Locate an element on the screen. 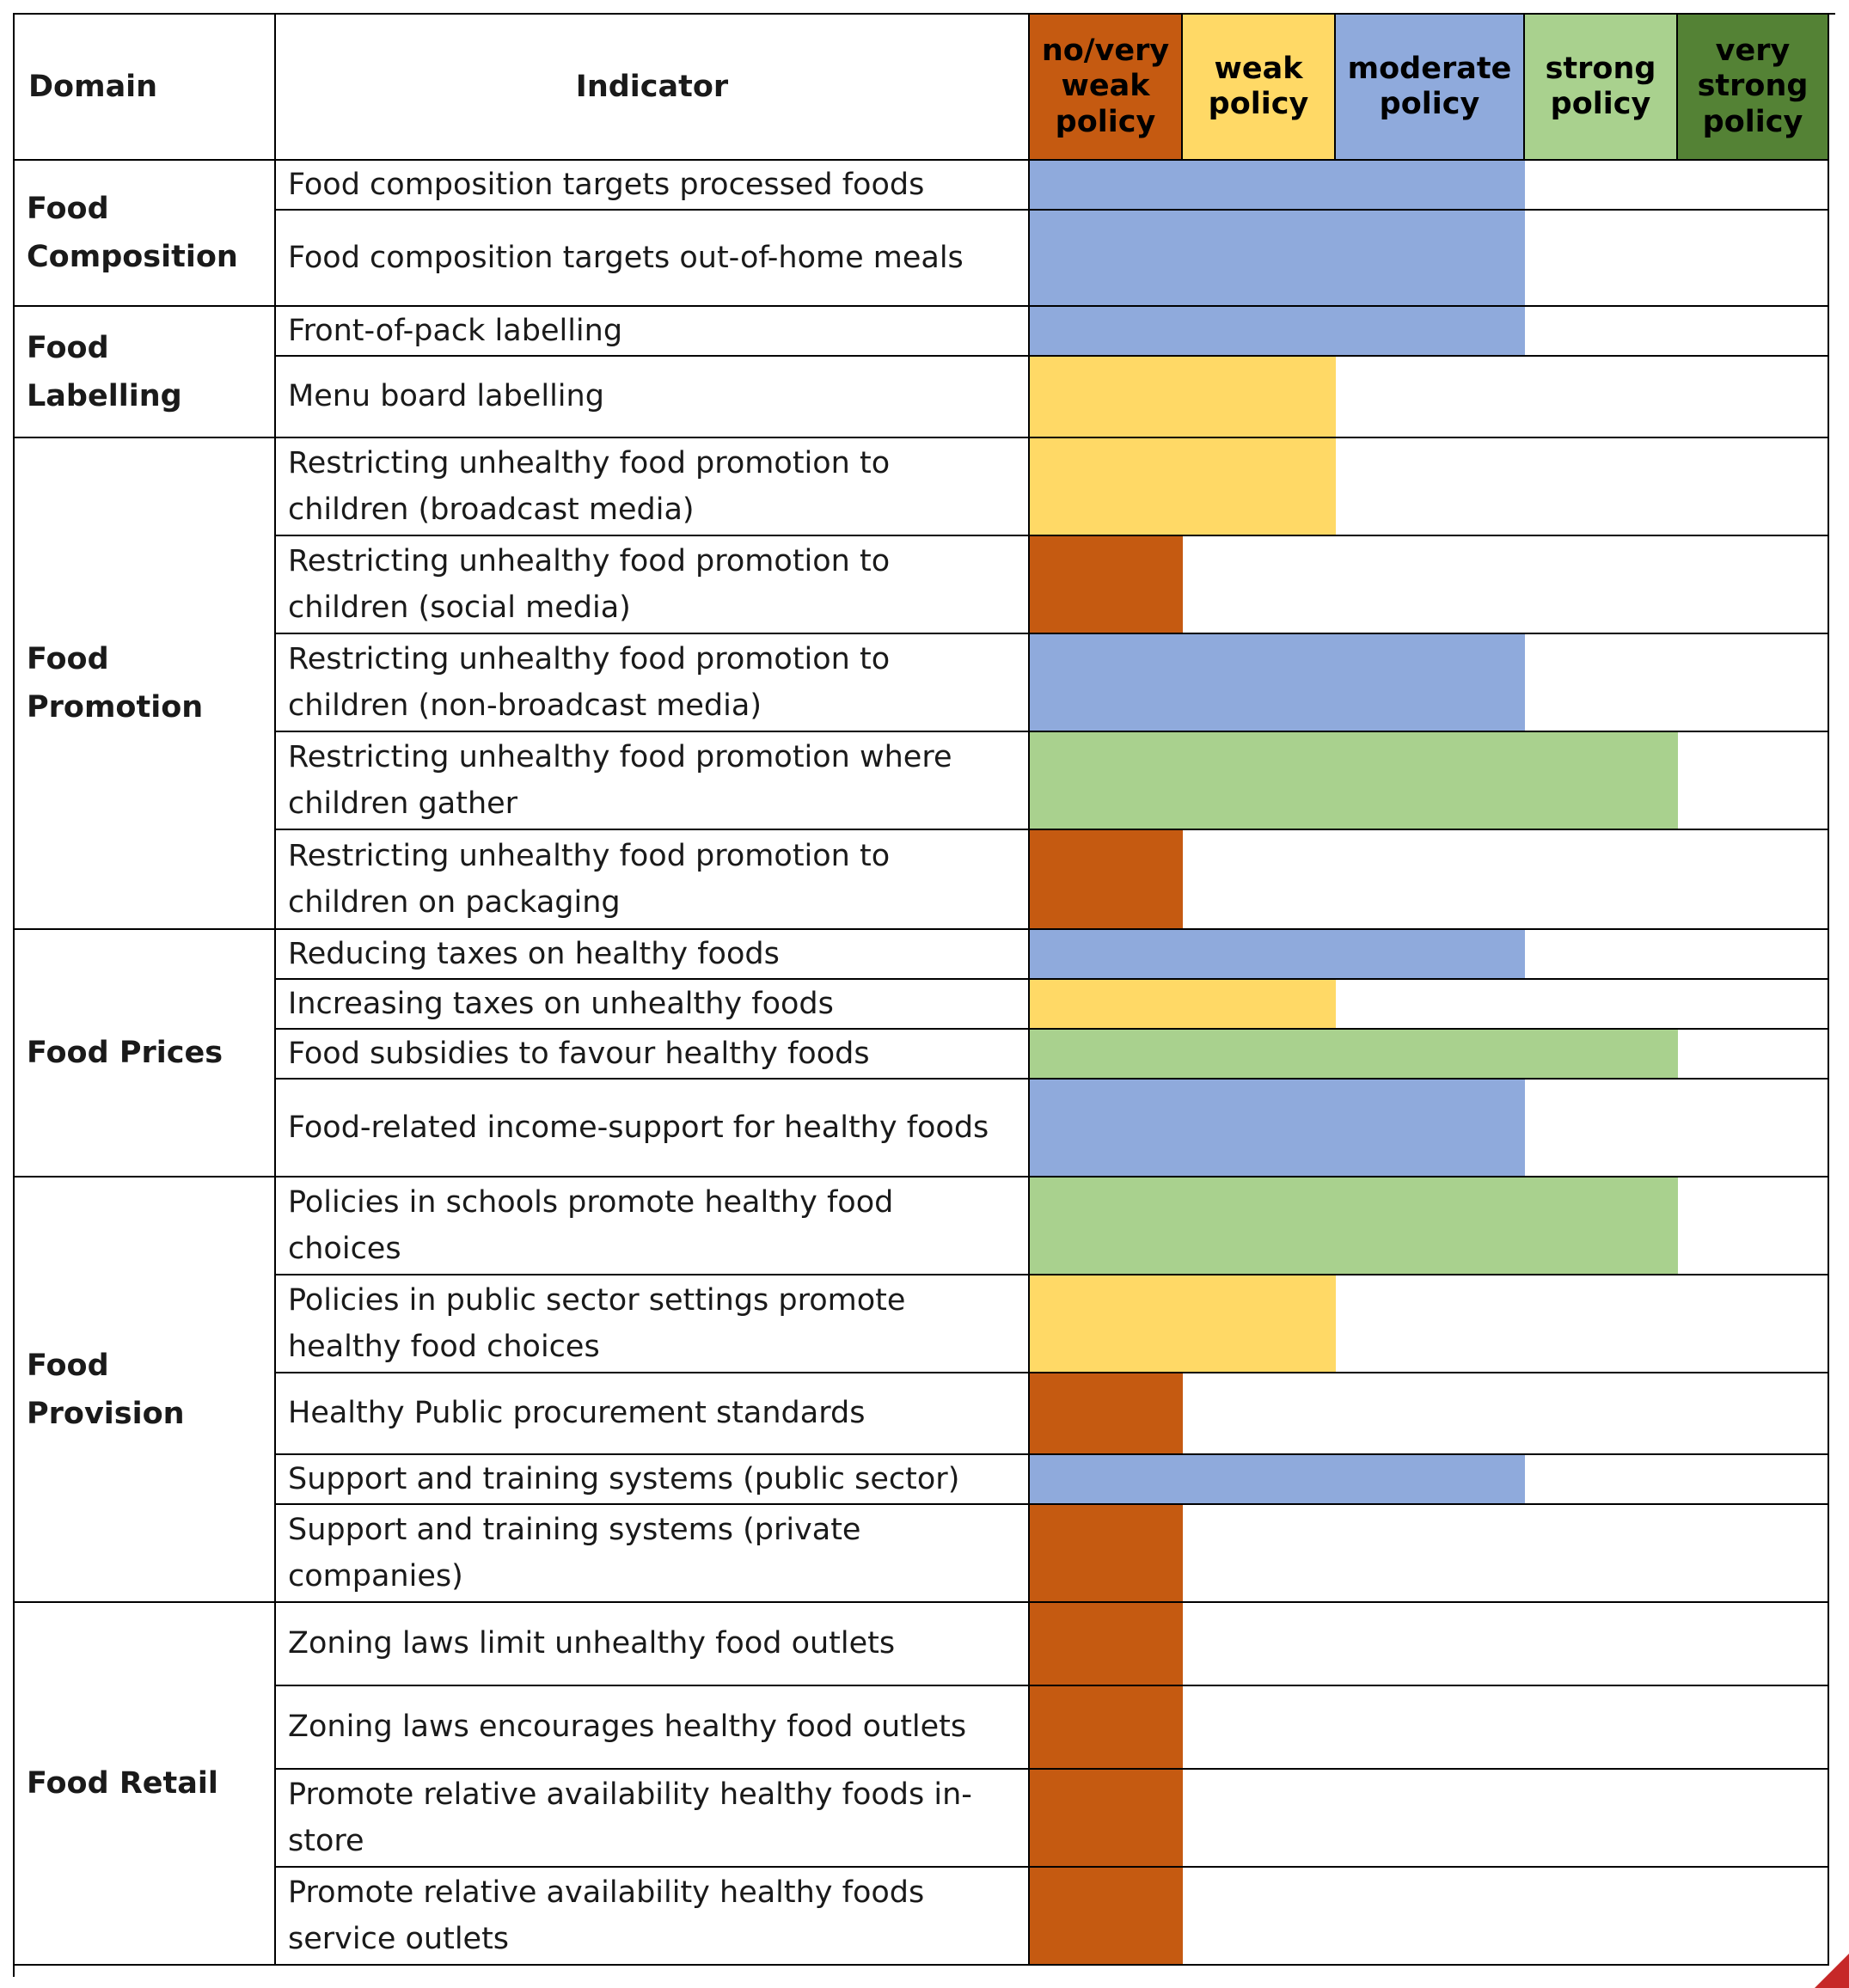 Image resolution: width=1849 pixels, height=1988 pixels. indicator-label: Menu board labelling is located at coordinates (653, 398).